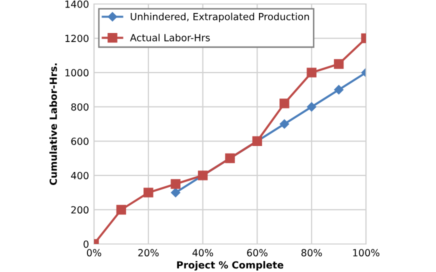 This screenshot has width=436, height=272. What do you see at coordinates (79, 141) in the screenshot?
I see `y-tick-label: 600` at bounding box center [79, 141].